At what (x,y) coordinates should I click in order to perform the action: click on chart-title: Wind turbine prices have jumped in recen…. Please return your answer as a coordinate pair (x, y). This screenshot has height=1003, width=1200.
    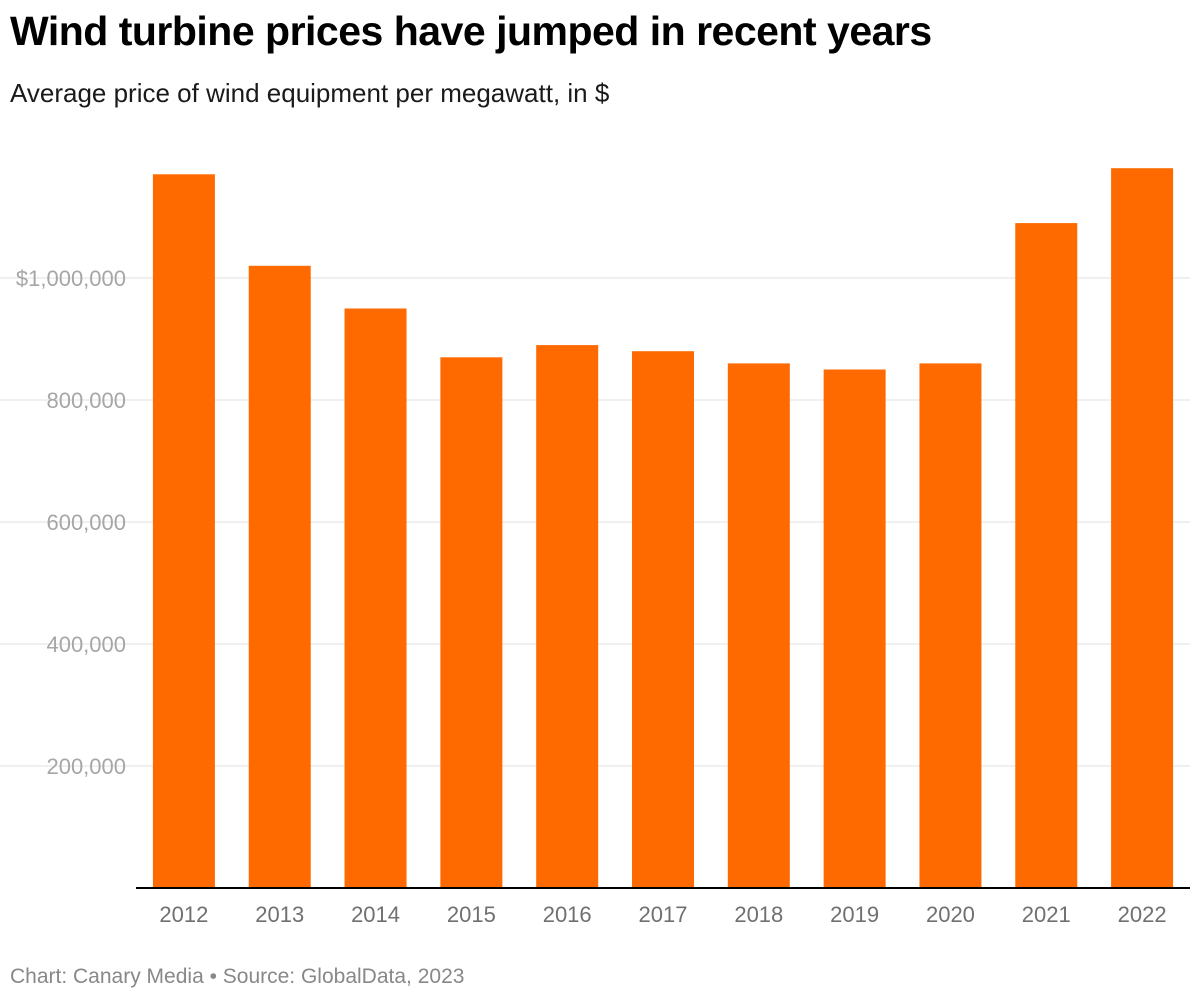
    Looking at the image, I should click on (471, 31).